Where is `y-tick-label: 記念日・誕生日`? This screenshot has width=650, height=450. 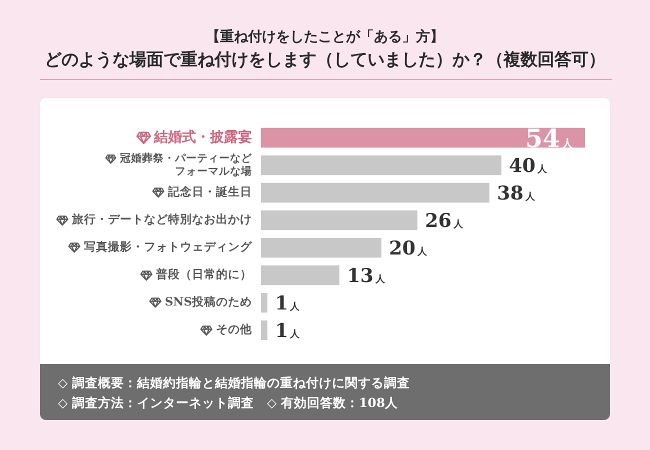 y-tick-label: 記念日・誕生日 is located at coordinates (209, 191).